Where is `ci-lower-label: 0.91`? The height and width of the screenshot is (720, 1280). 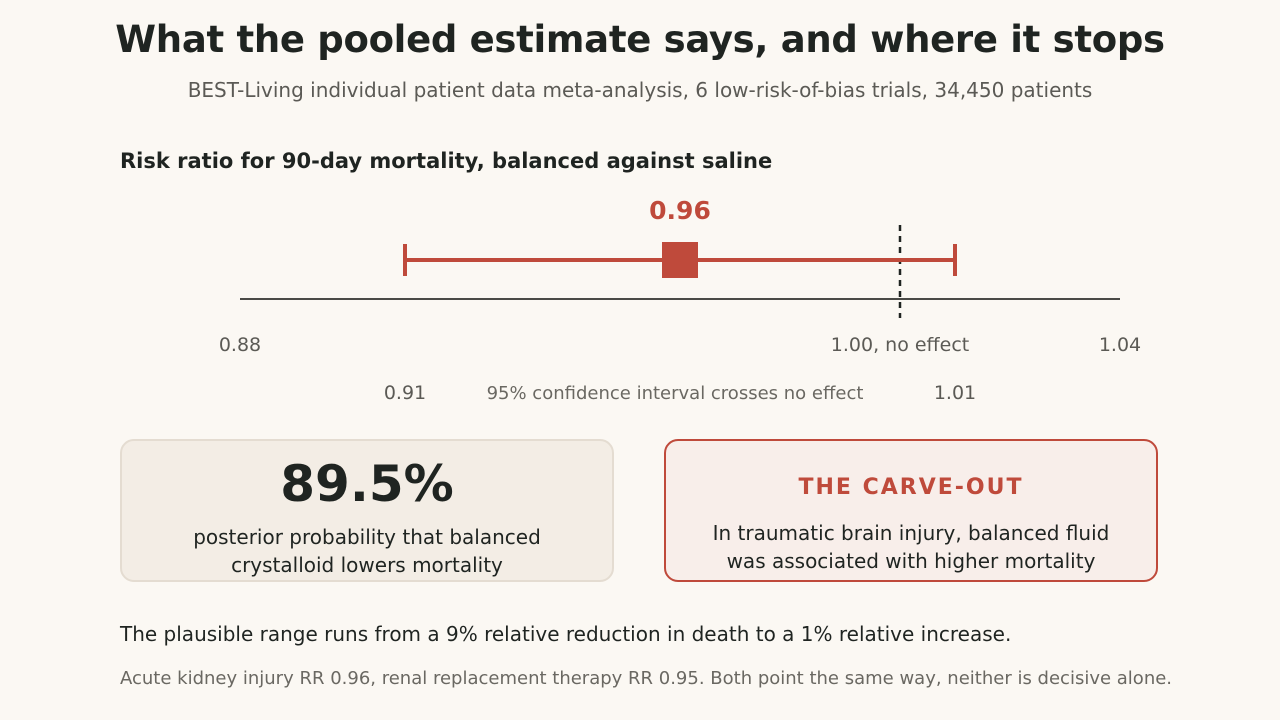
ci-lower-label: 0.91 is located at coordinates (405, 393).